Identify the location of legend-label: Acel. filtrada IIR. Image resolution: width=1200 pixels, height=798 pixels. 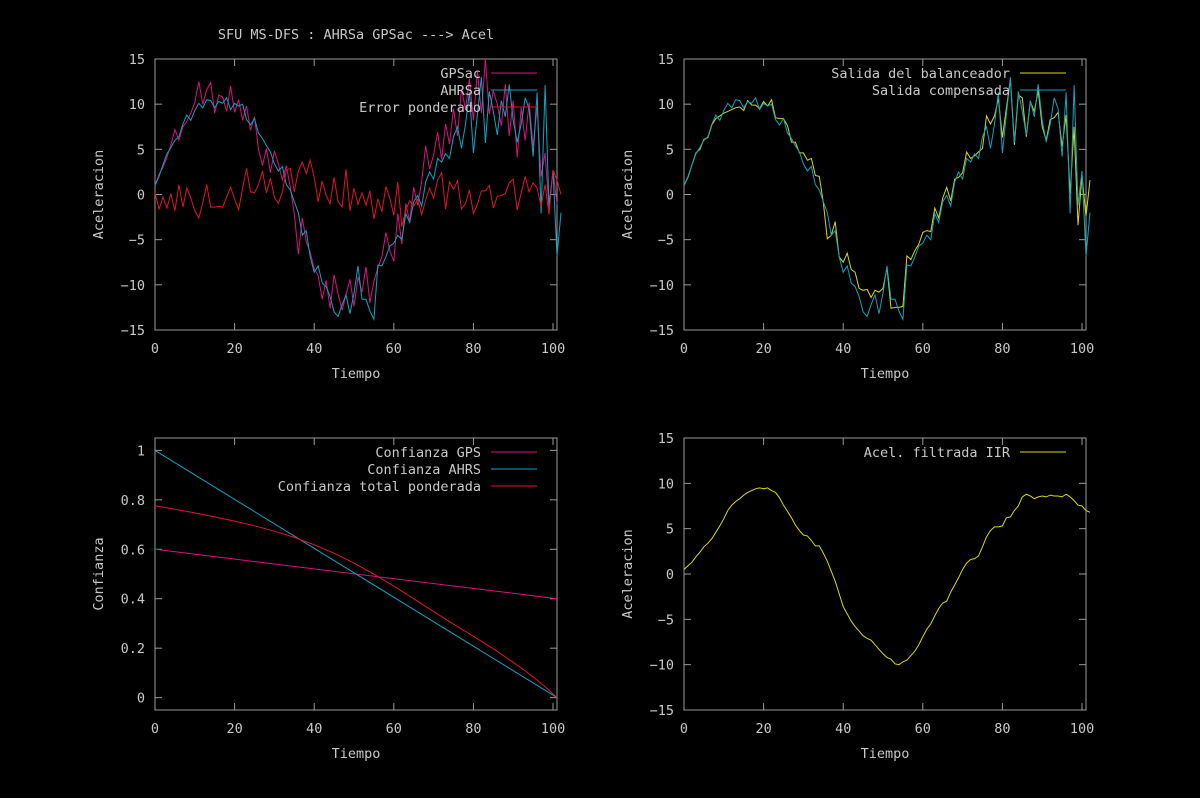
(937, 453).